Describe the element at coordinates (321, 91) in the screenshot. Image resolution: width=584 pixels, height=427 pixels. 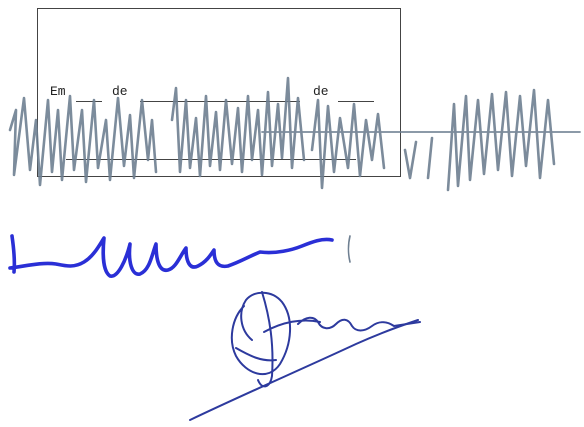
I see `form-de-2: de` at that location.